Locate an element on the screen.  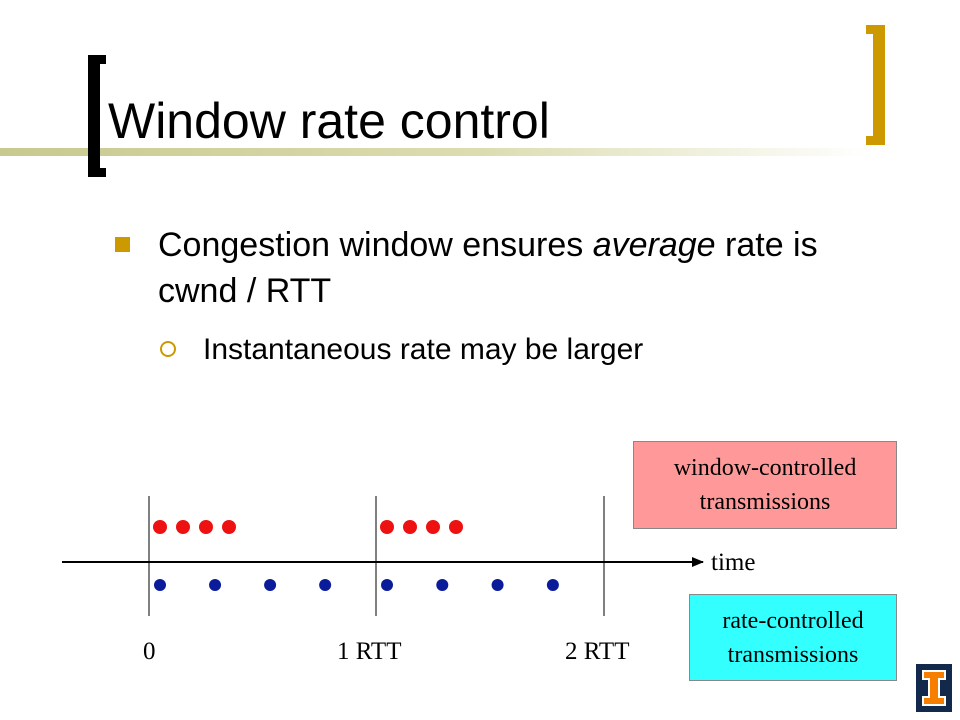
tick-label-0: 0 is located at coordinates (149, 651).